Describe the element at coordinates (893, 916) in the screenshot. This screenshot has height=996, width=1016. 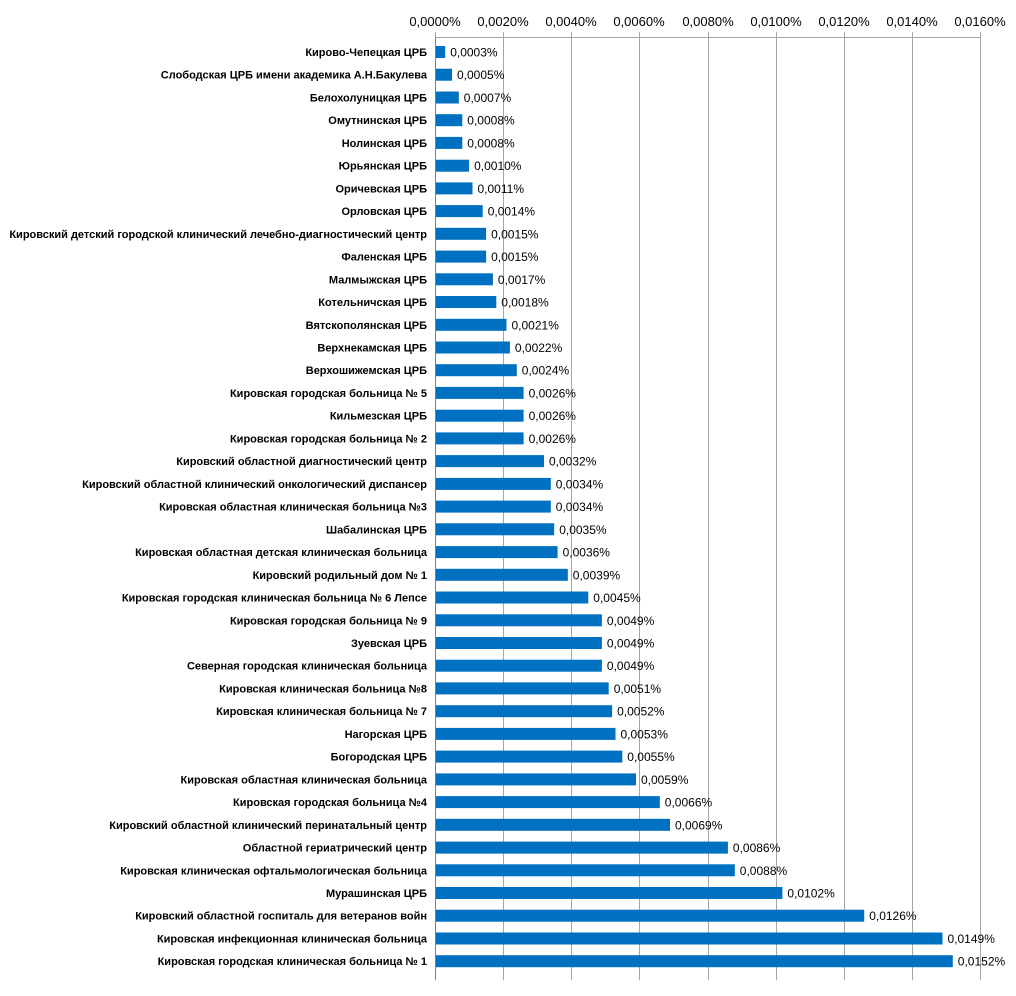
I see `data-label: 0,0126%` at that location.